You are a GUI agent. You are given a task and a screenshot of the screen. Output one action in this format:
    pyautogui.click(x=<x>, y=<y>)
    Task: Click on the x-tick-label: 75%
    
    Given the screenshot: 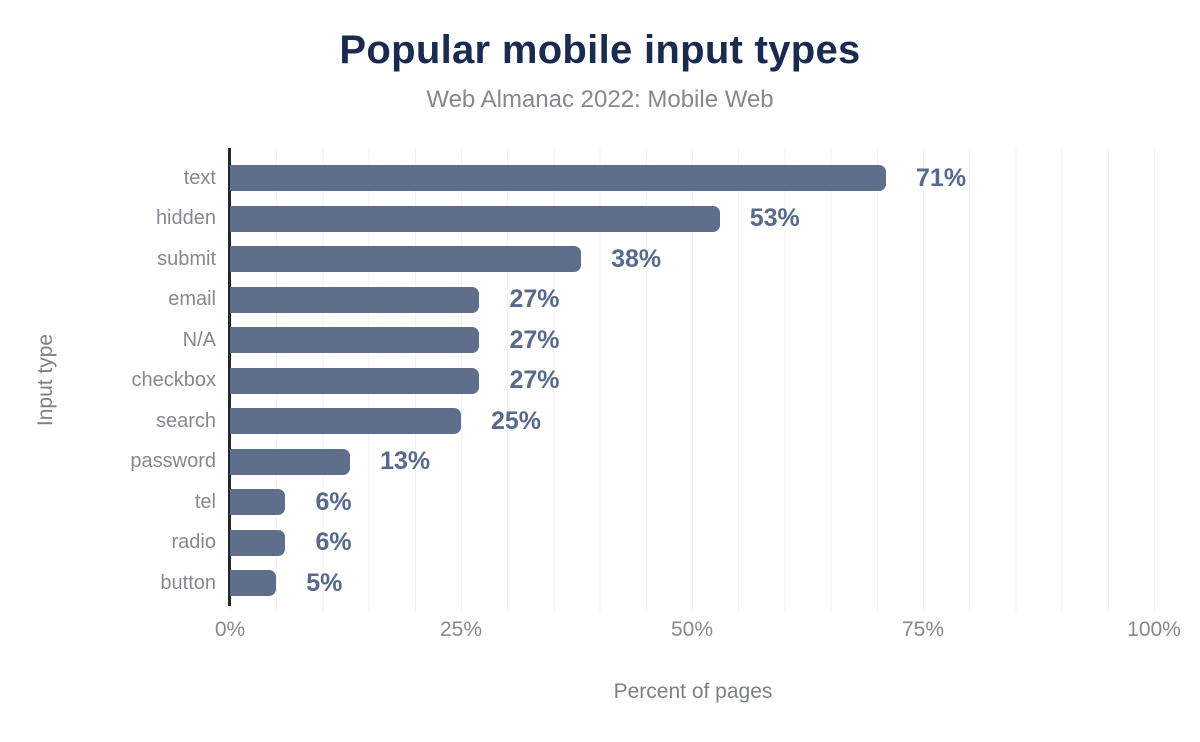 What is the action you would take?
    pyautogui.click(x=923, y=629)
    